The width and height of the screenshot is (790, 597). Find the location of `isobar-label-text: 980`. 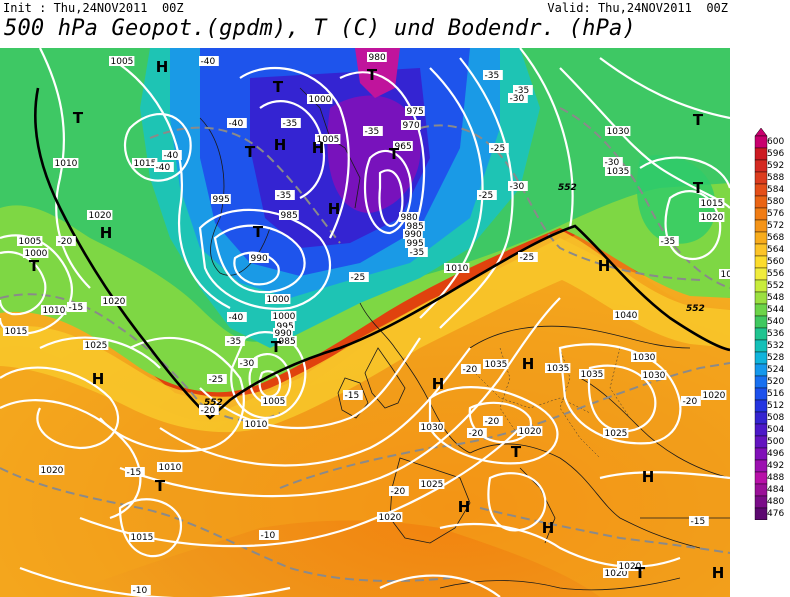

isobar-label-text: 980 is located at coordinates (377, 58).